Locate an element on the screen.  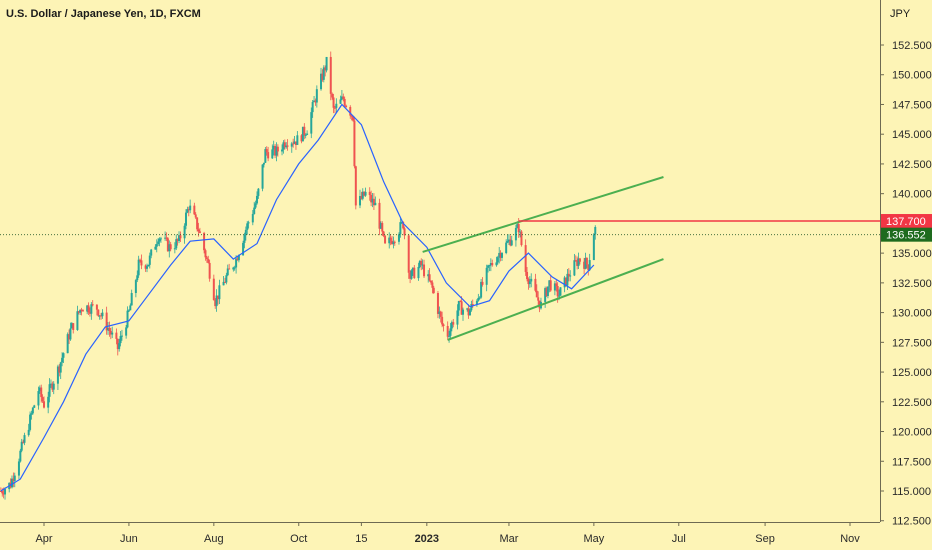
x-tick-label: Jun is located at coordinates (129, 539).